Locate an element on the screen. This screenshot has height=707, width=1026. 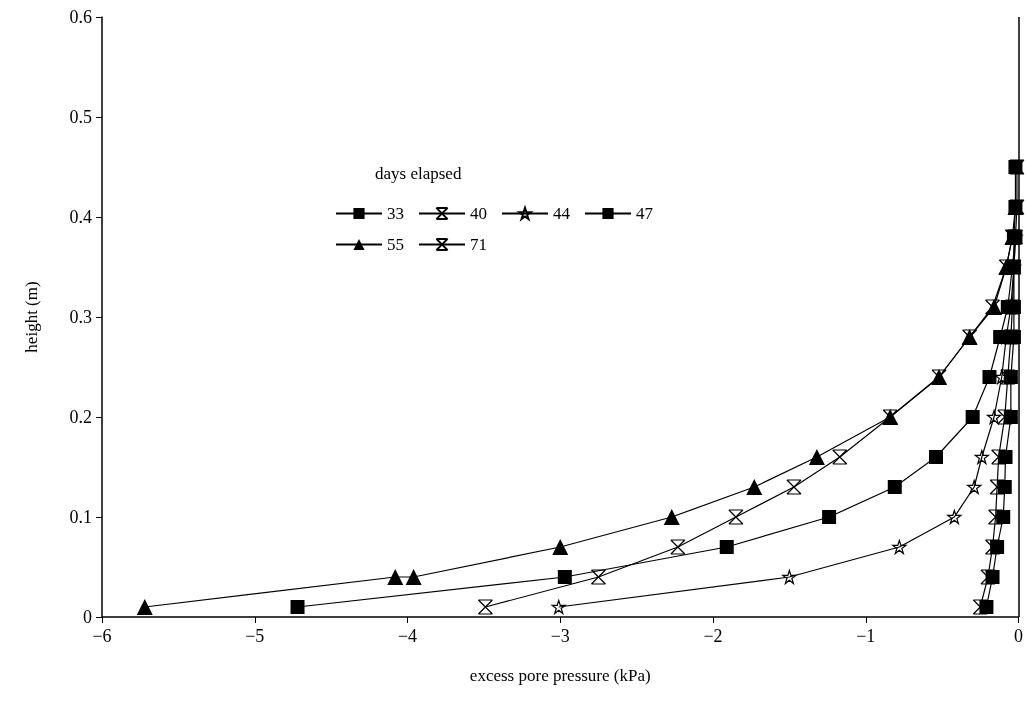
legend-label: 71 is located at coordinates (478, 244).